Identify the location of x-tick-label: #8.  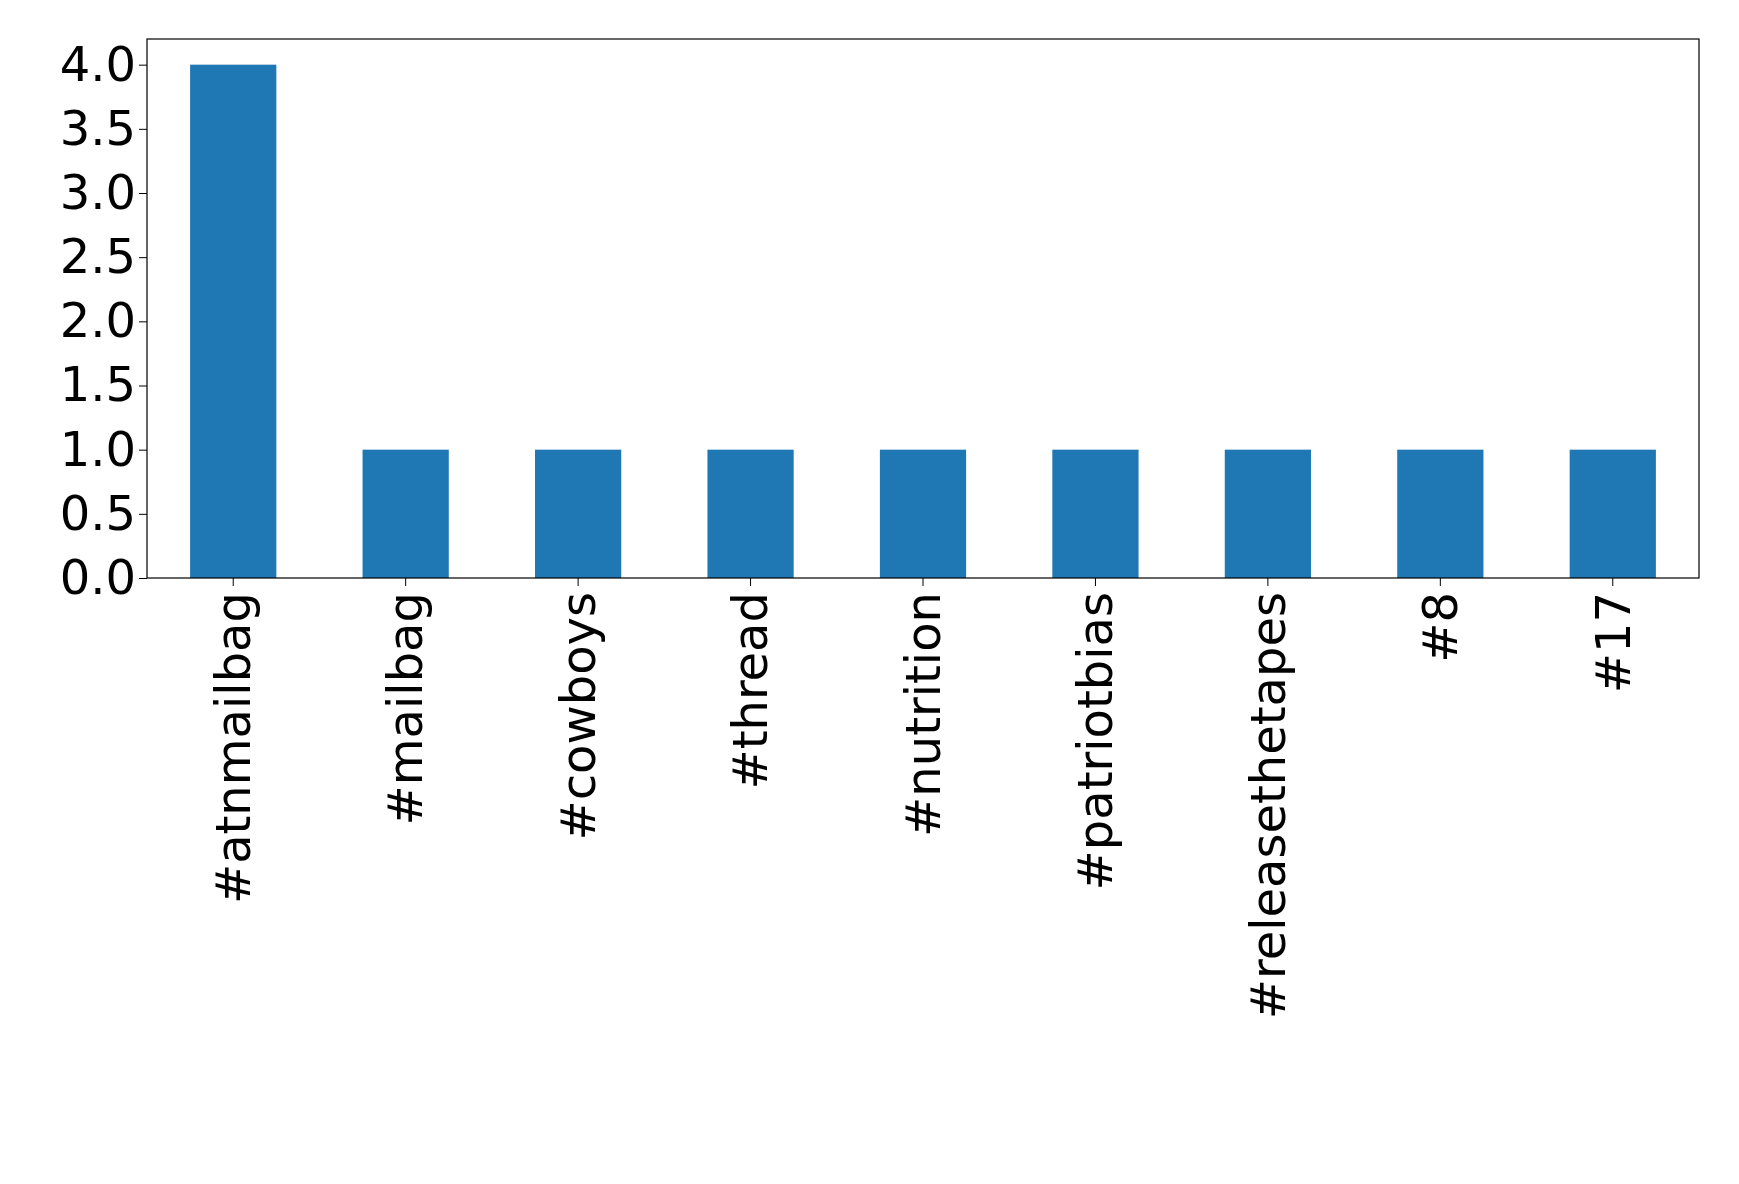
(1440, 627).